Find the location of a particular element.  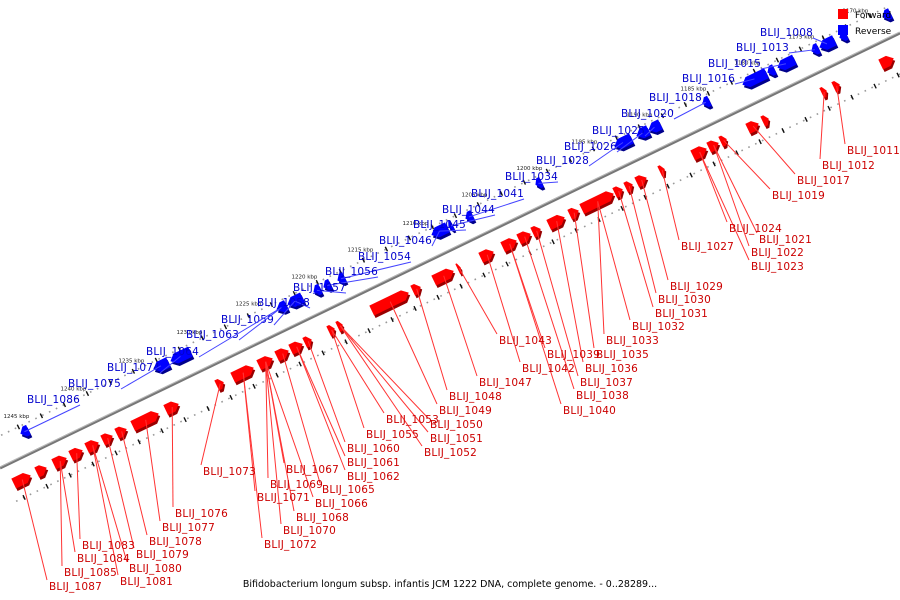

gene-label: BLIJ_1070 is located at coordinates (300, 449).